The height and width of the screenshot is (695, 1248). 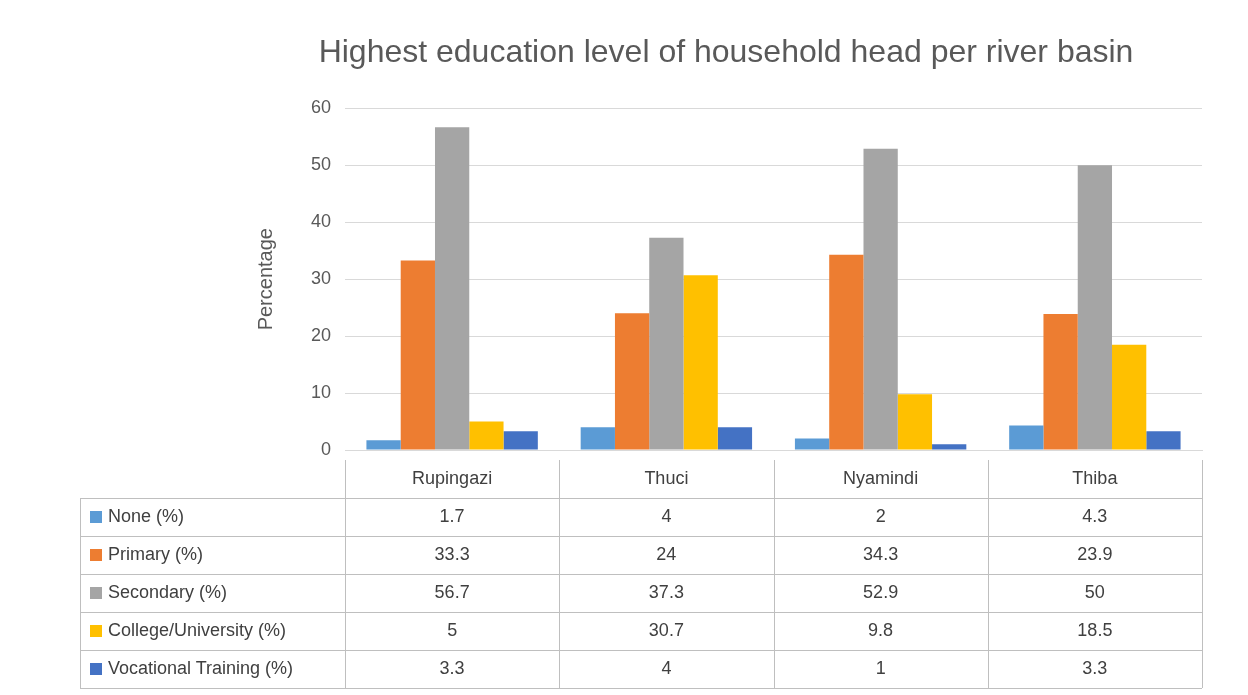 I want to click on data-label: 1, so click(x=880, y=667).